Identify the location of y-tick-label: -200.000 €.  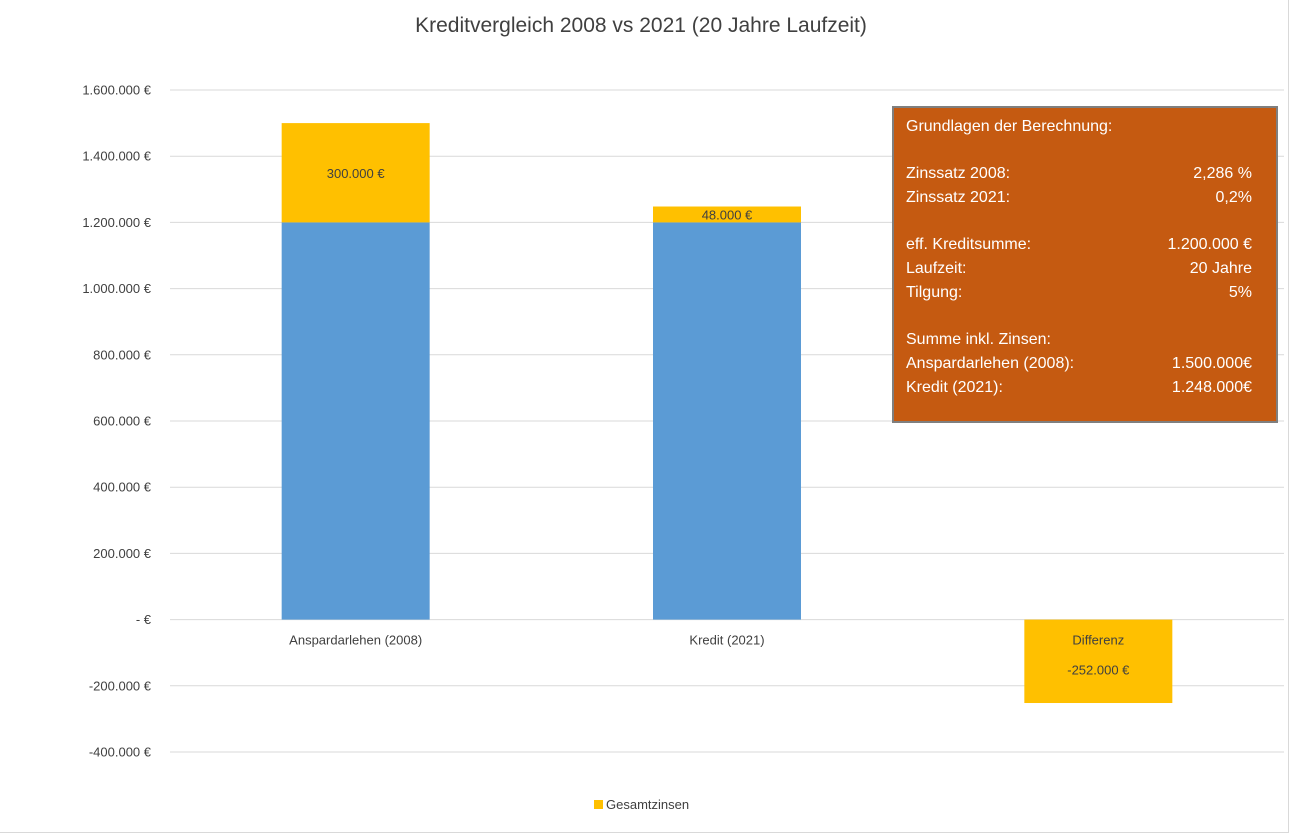
(120, 685).